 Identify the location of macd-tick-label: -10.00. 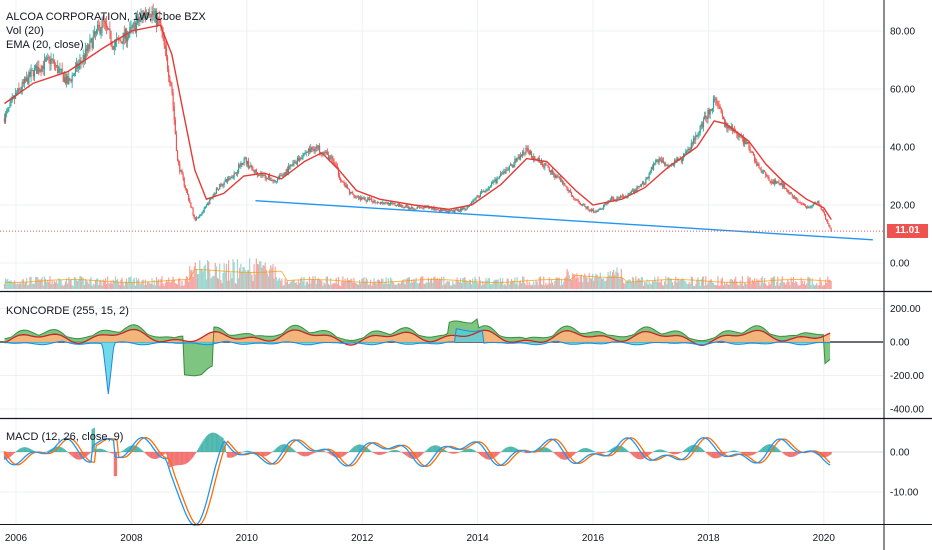
(904, 493).